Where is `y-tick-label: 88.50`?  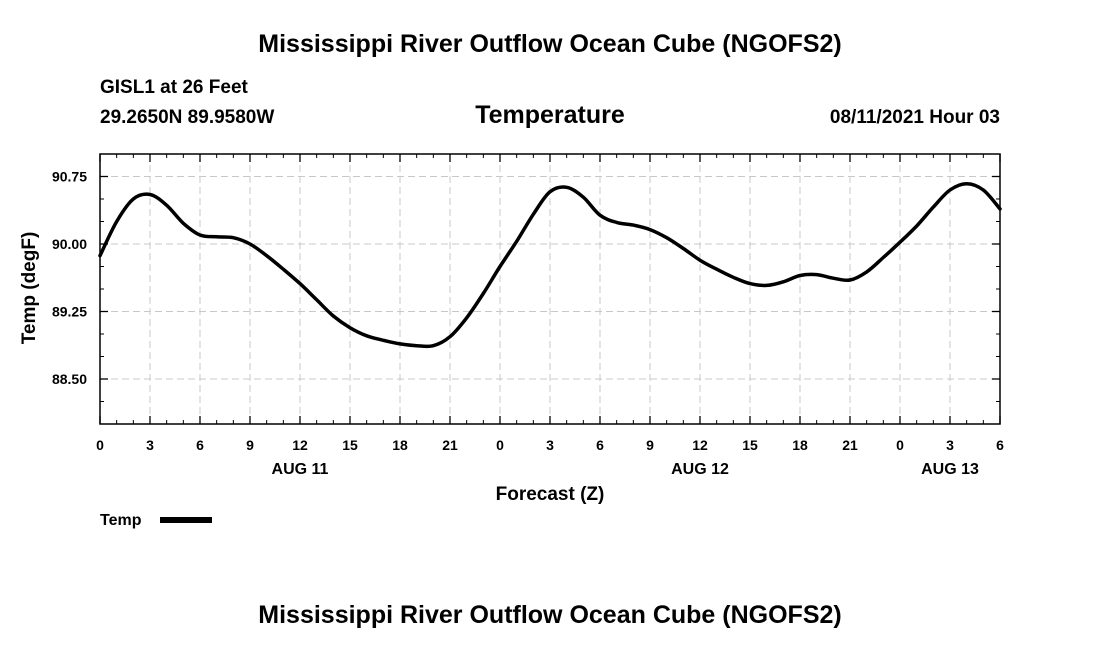
y-tick-label: 88.50 is located at coordinates (69, 379).